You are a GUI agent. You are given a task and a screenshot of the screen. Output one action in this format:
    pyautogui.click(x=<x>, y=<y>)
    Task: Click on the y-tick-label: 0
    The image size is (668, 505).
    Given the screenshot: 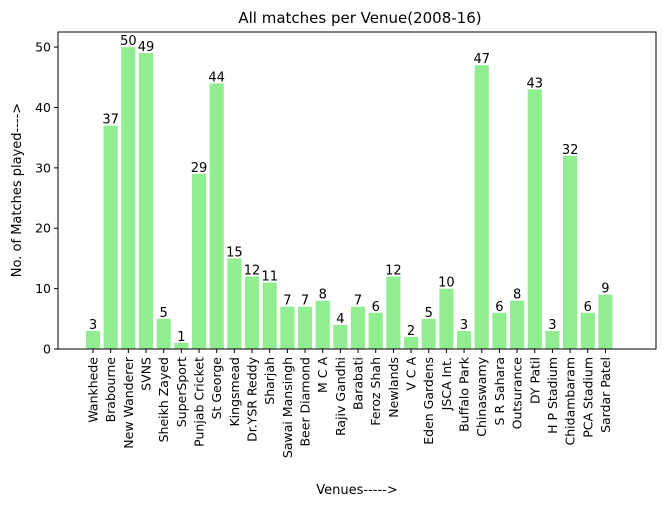 What is the action you would take?
    pyautogui.click(x=47, y=349)
    